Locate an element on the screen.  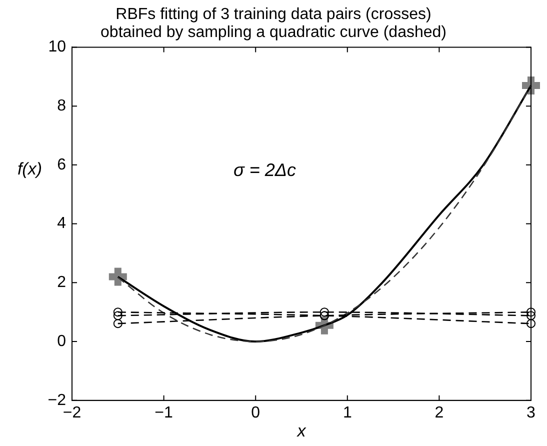
x-tick-label: 3 is located at coordinates (531, 413).